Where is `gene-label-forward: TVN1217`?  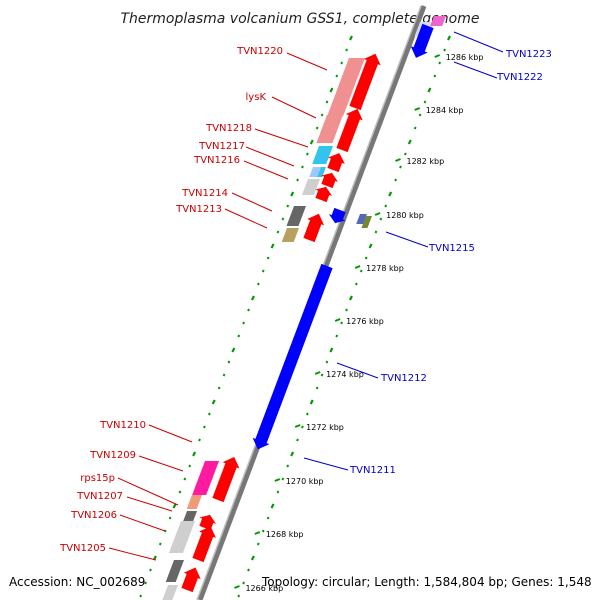
gene-label-forward: TVN1217 is located at coordinates (221, 146).